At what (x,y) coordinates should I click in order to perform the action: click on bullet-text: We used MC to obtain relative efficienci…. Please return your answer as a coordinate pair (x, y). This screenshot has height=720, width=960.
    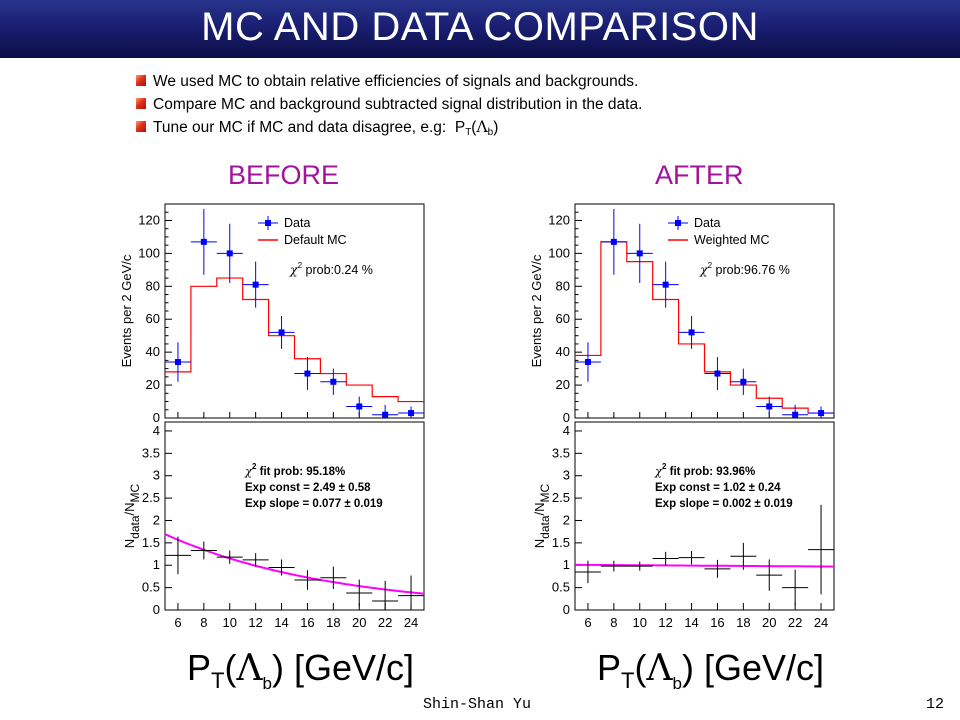
    Looking at the image, I should click on (396, 81).